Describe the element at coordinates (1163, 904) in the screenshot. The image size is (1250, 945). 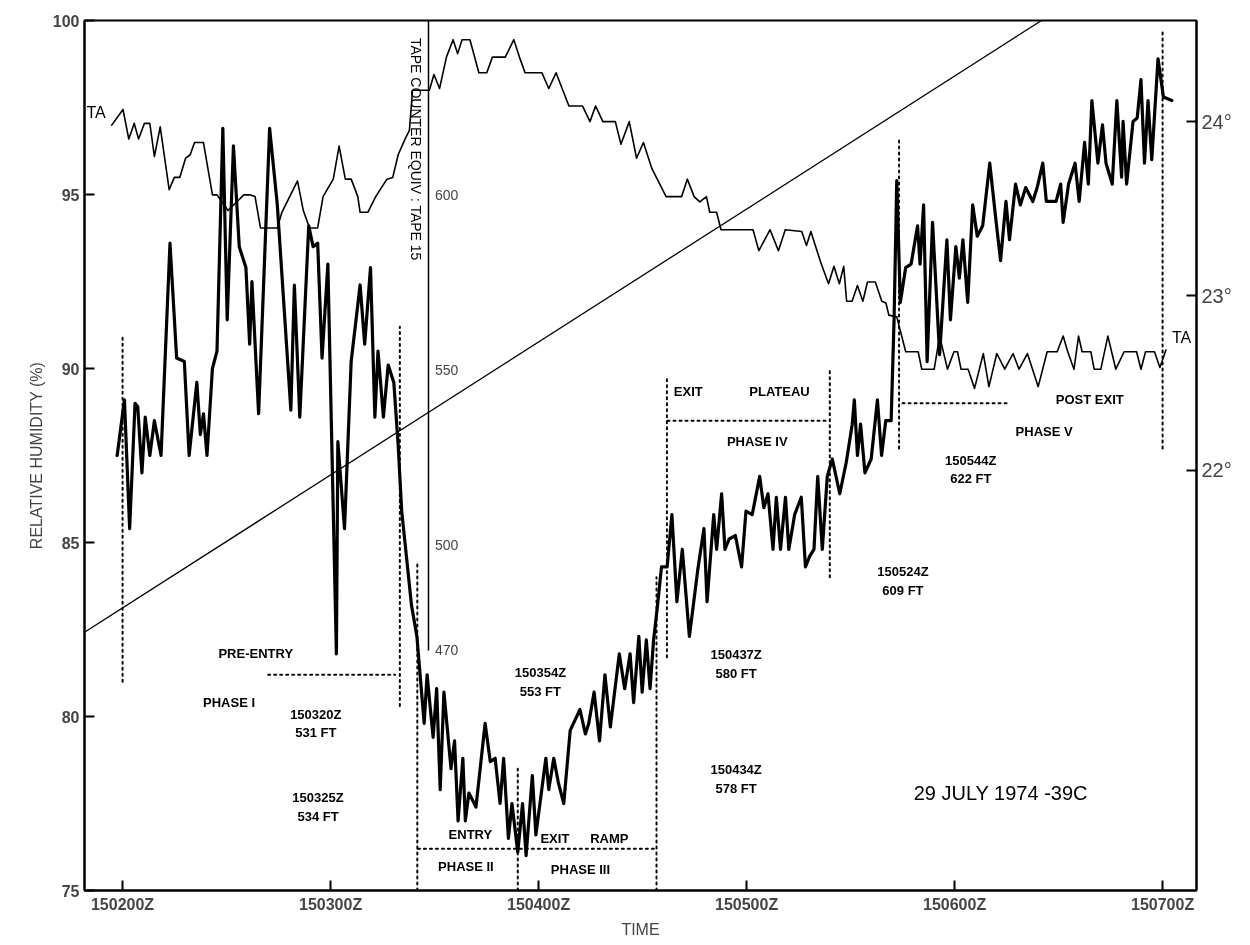
I see `x-tick-label: 150700Z` at that location.